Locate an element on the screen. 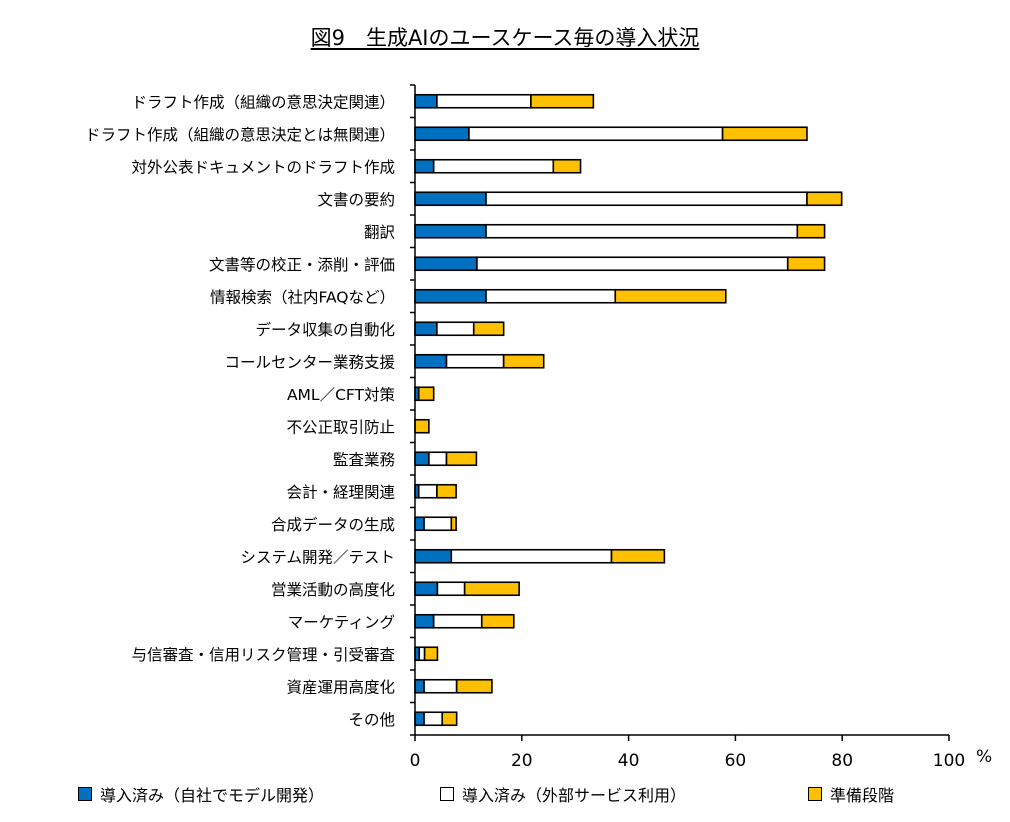 This screenshot has height=822, width=1010. category-label: データ収集の自動化 is located at coordinates (325, 329).